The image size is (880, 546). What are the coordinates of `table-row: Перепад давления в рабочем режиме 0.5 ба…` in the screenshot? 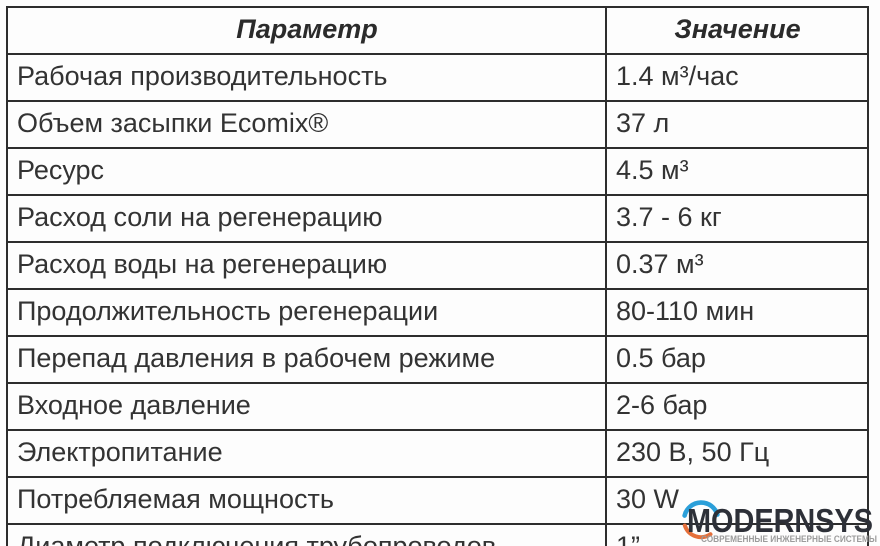 It's located at (437, 359).